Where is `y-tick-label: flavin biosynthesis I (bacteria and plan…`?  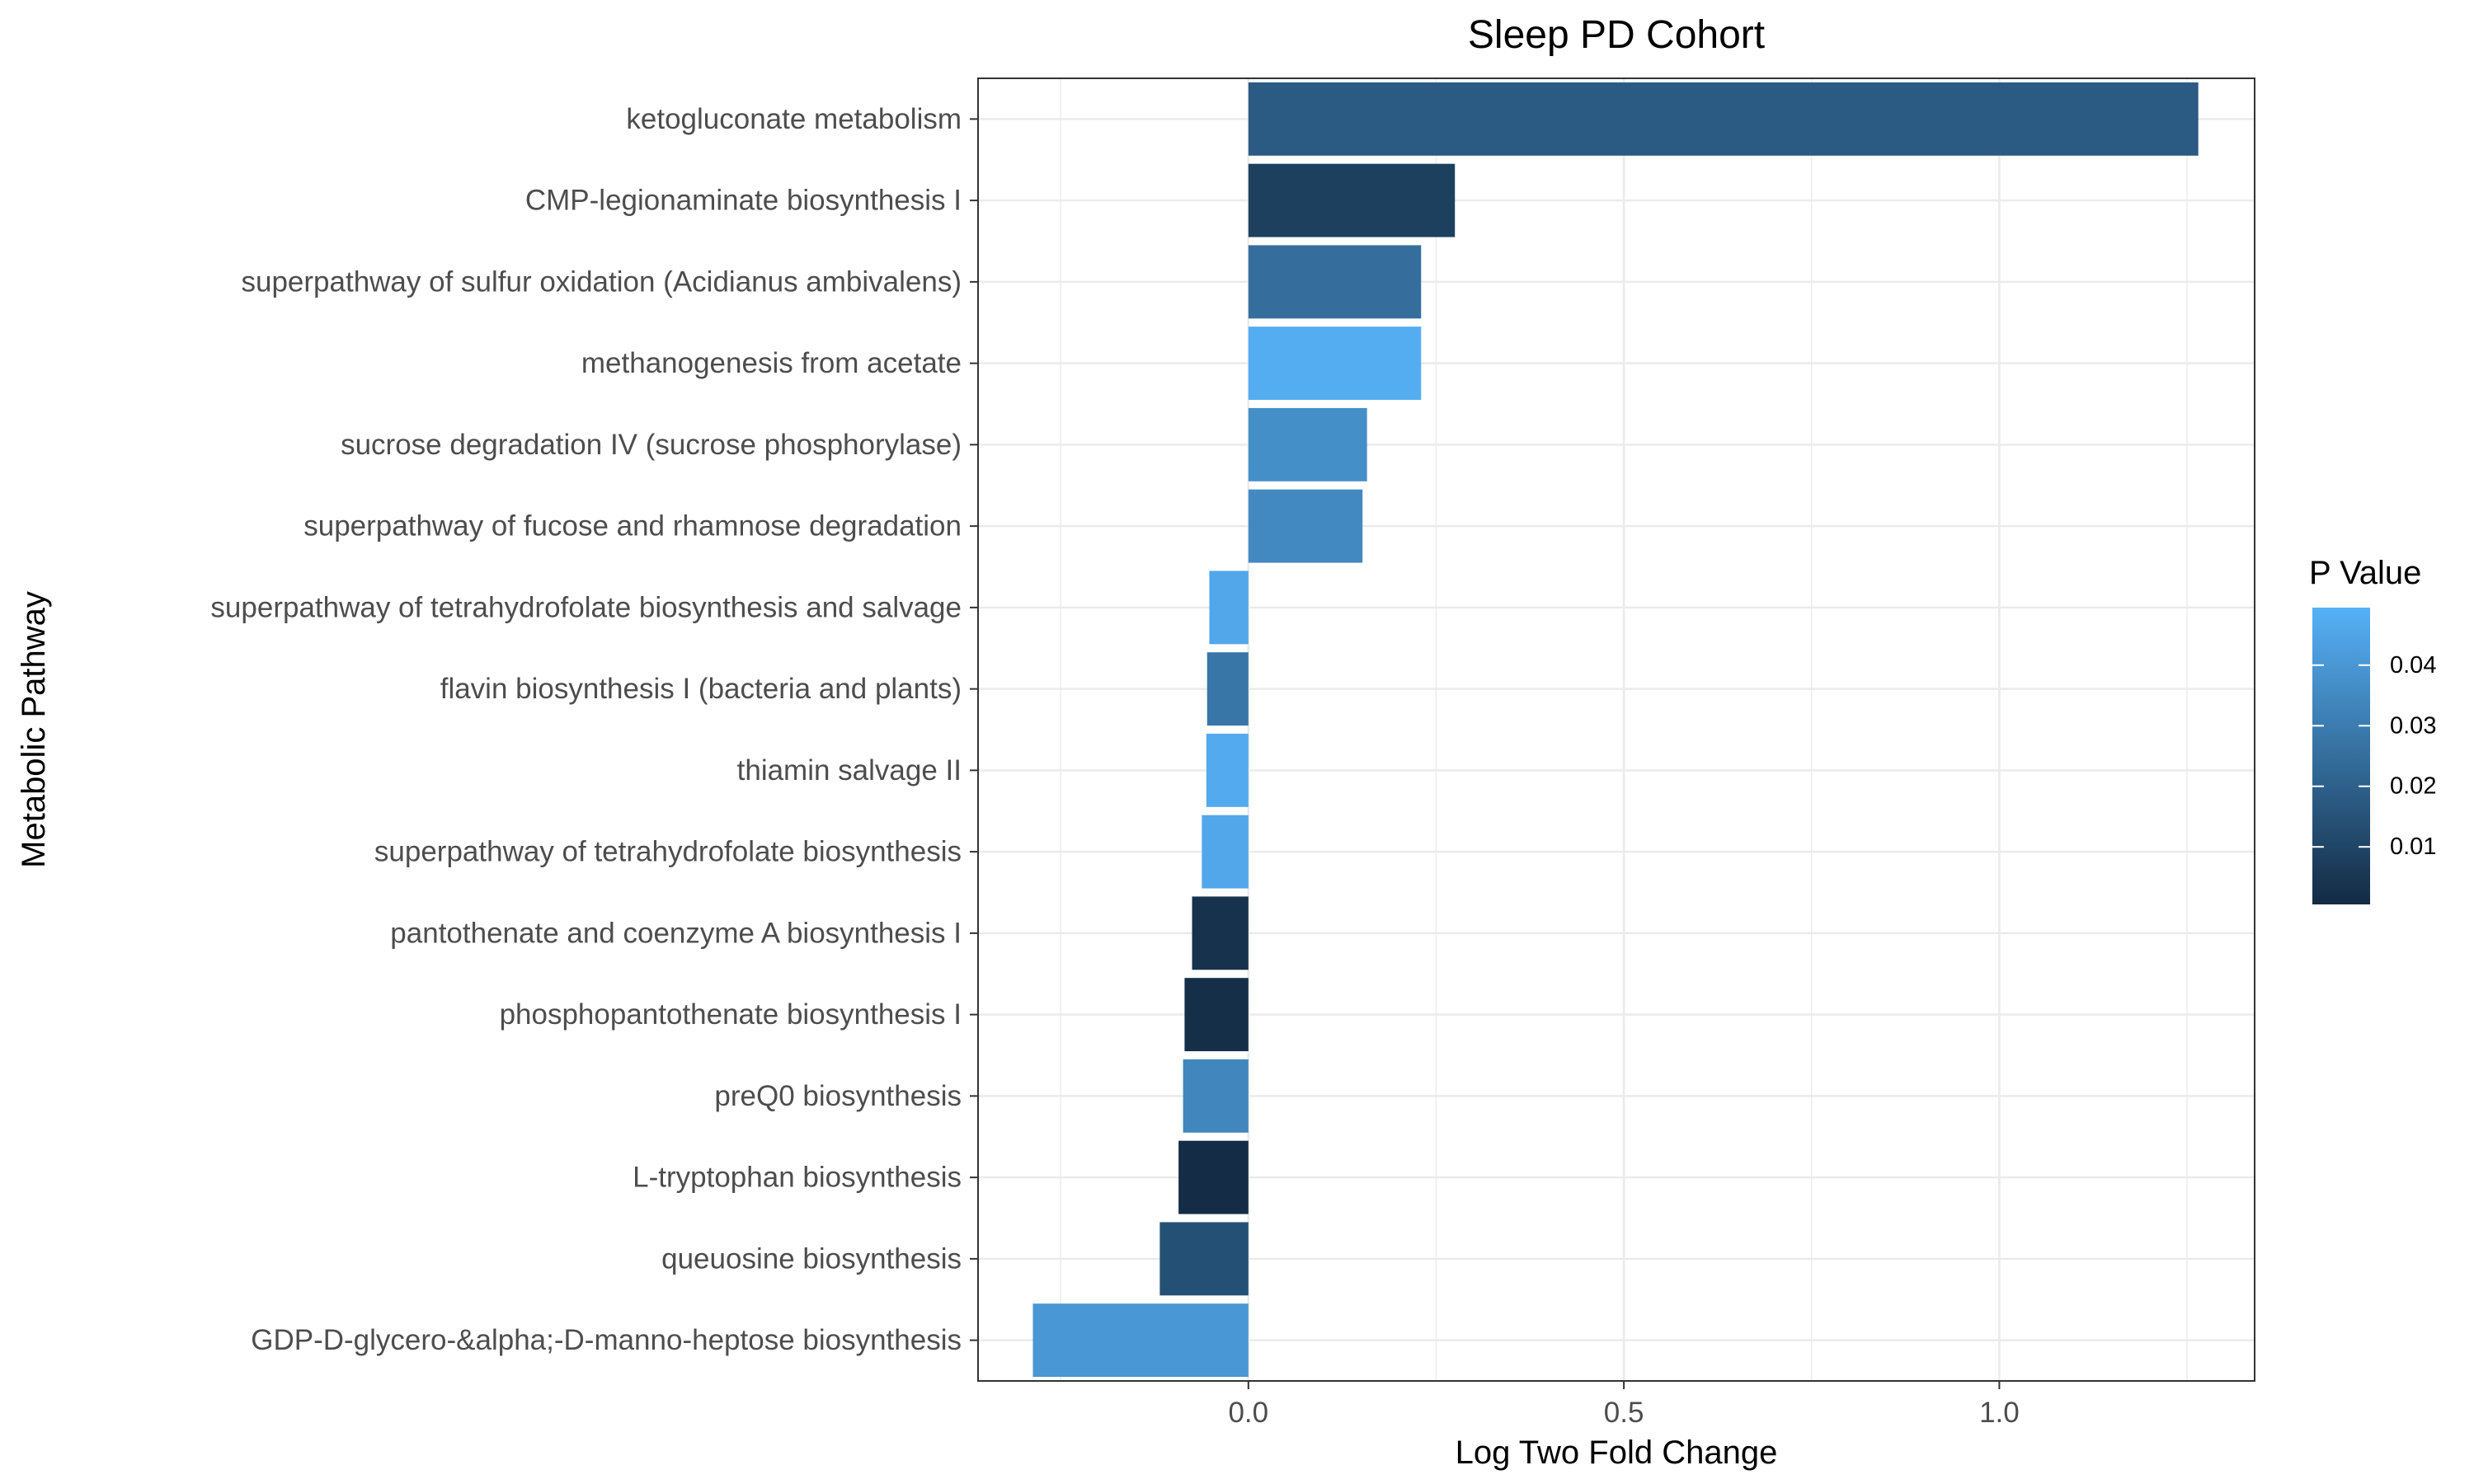
y-tick-label: flavin biosynthesis I (bacteria and plan… is located at coordinates (701, 689).